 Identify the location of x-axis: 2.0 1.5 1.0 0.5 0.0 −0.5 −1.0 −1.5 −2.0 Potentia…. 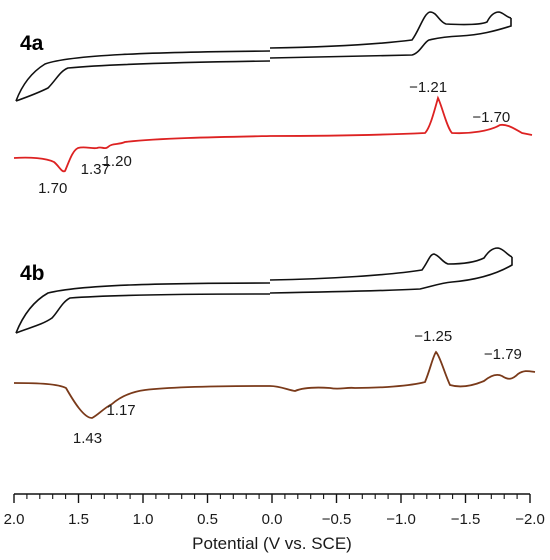
(274, 523).